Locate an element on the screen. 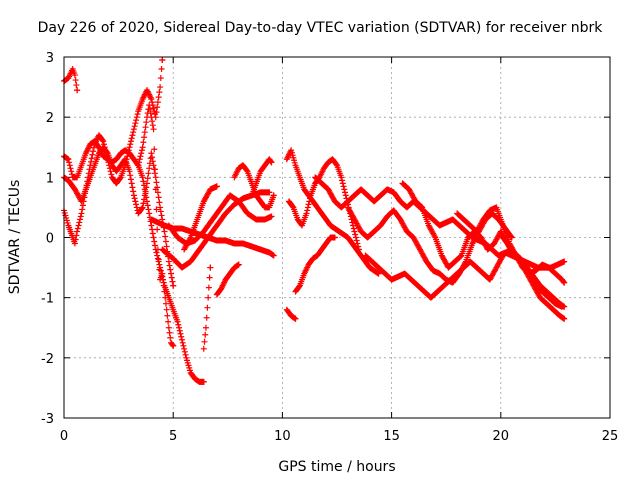 The image size is (640, 480). x-axis-label: GPS time / hours is located at coordinates (336, 467).